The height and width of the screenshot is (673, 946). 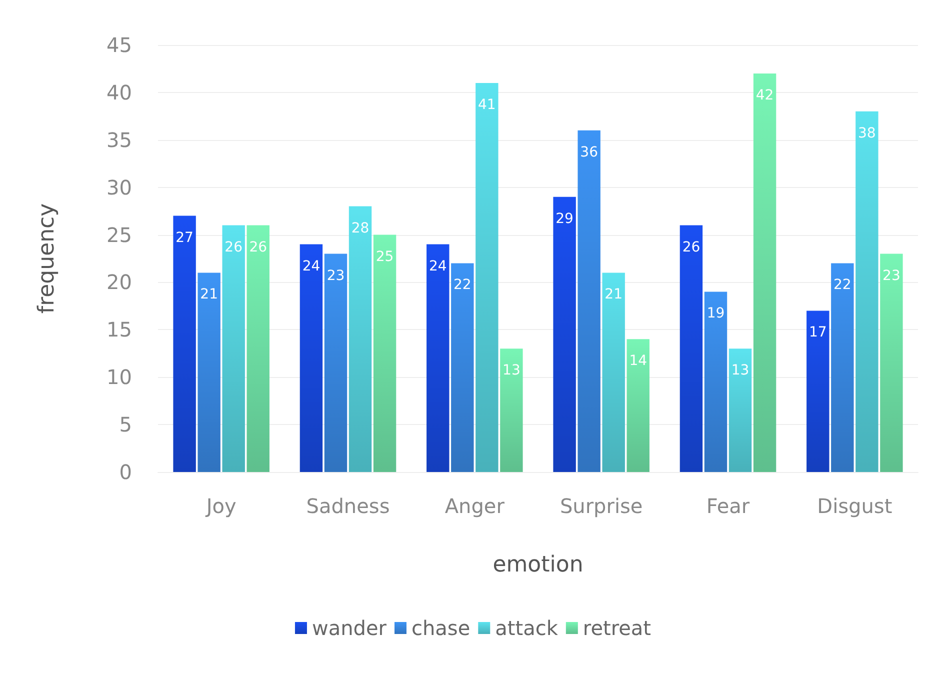 What do you see at coordinates (817, 332) in the screenshot?
I see `data-label: 17` at bounding box center [817, 332].